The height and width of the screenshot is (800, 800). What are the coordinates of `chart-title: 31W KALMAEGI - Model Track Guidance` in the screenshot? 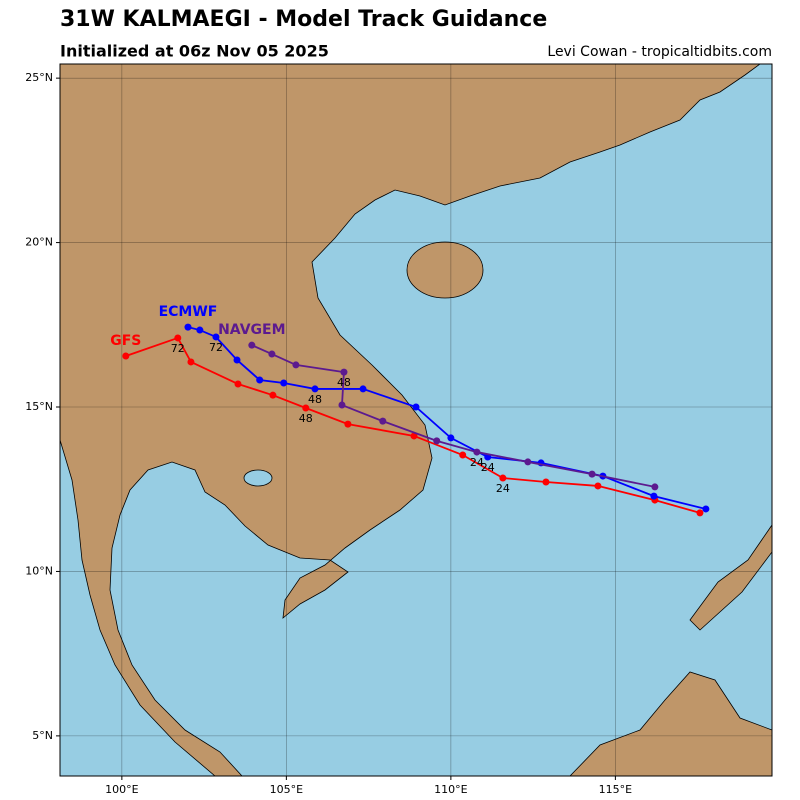 It's located at (303, 19).